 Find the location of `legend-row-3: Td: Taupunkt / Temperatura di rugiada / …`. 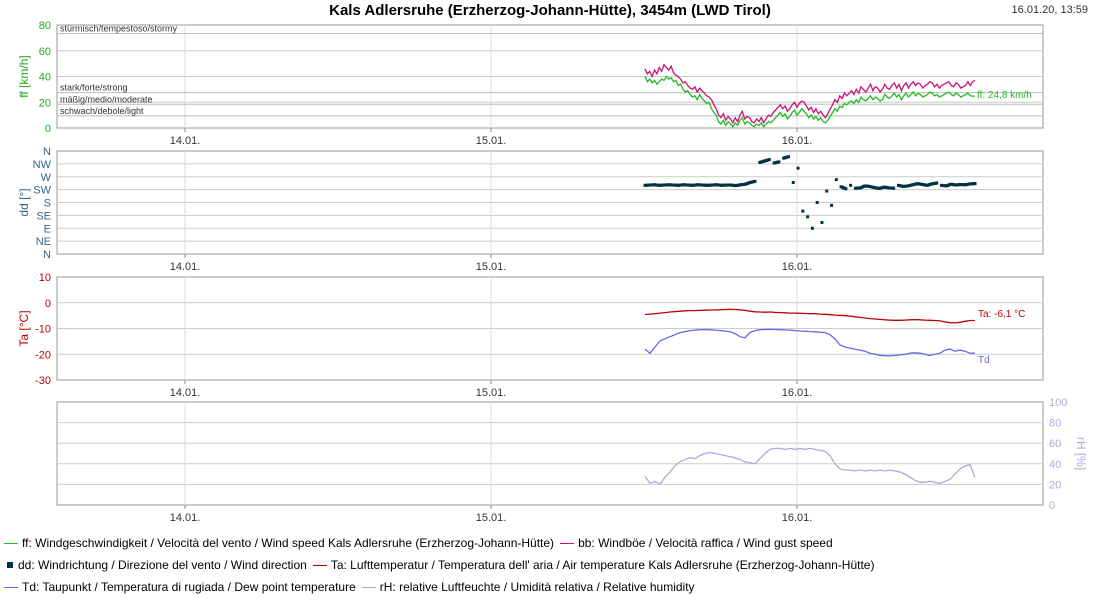

legend-row-3: Td: Taupunkt / Temperatura di rugiada / … is located at coordinates (352, 587).